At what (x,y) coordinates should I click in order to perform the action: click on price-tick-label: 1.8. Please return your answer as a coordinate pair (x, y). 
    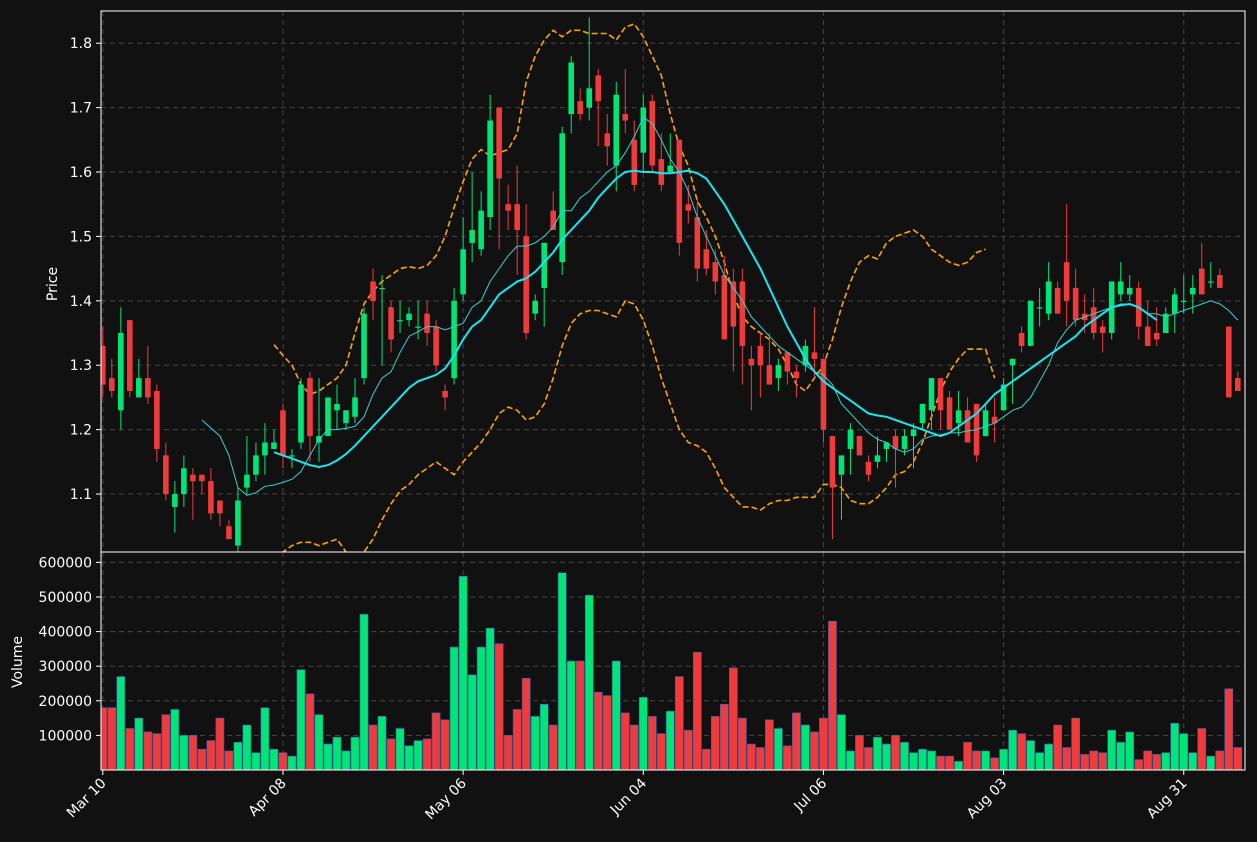
    Looking at the image, I should click on (81, 44).